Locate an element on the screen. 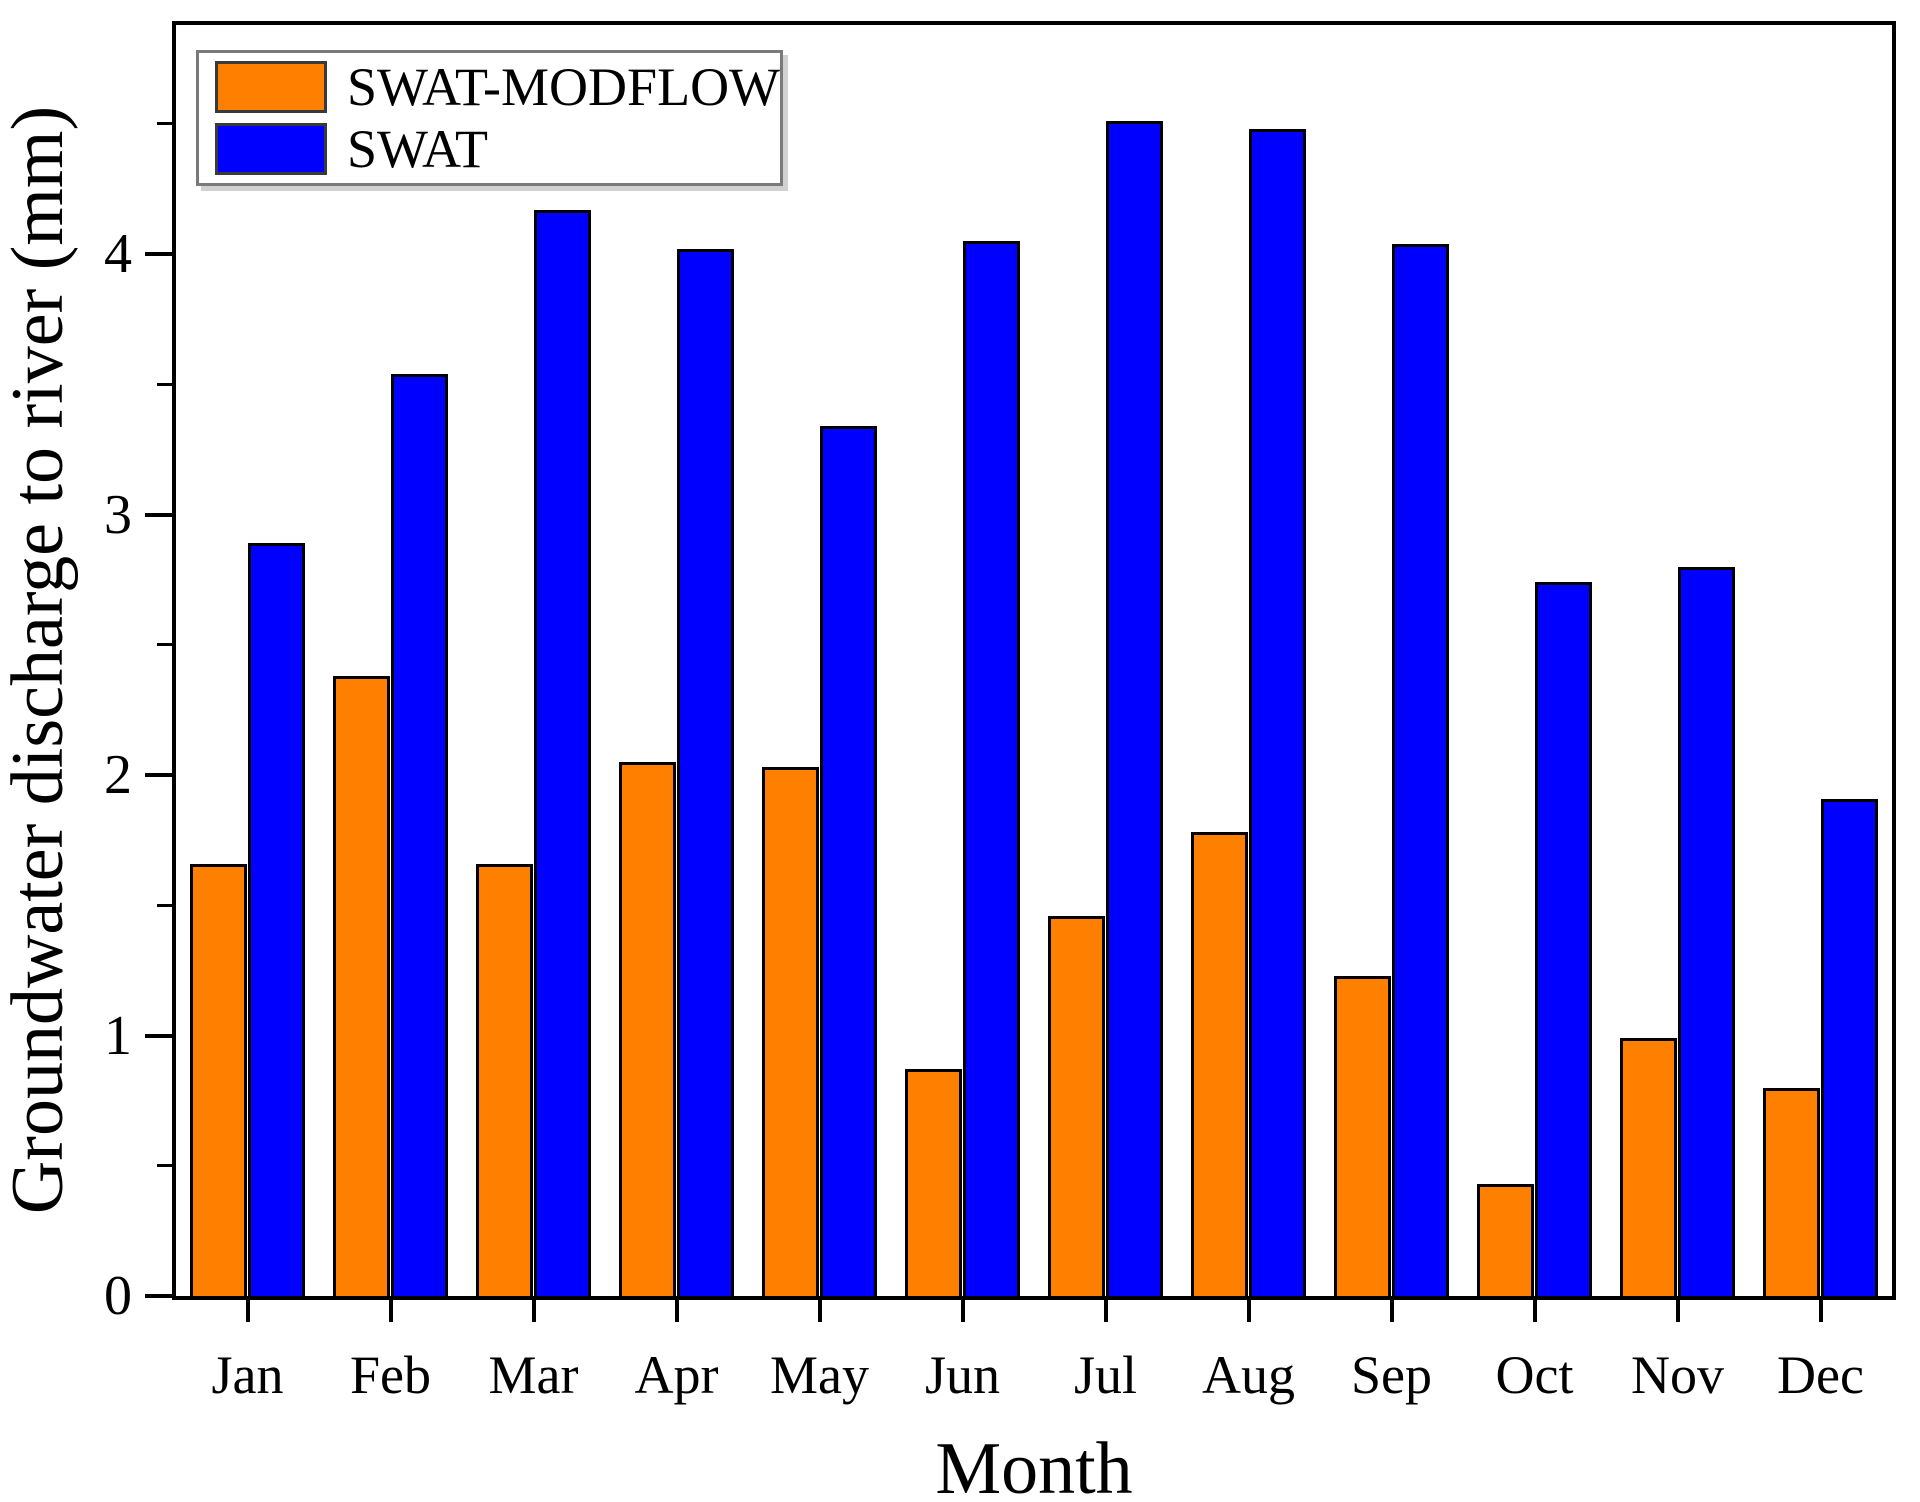 This screenshot has width=1920, height=1502. x-axis-tick-label-oct: Oct is located at coordinates (1534, 1375).